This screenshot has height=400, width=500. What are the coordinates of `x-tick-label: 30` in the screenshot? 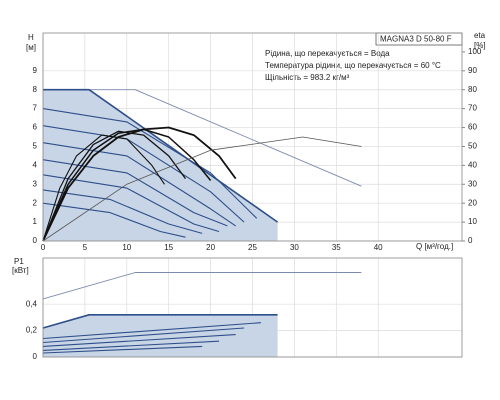 It's located at (294, 247).